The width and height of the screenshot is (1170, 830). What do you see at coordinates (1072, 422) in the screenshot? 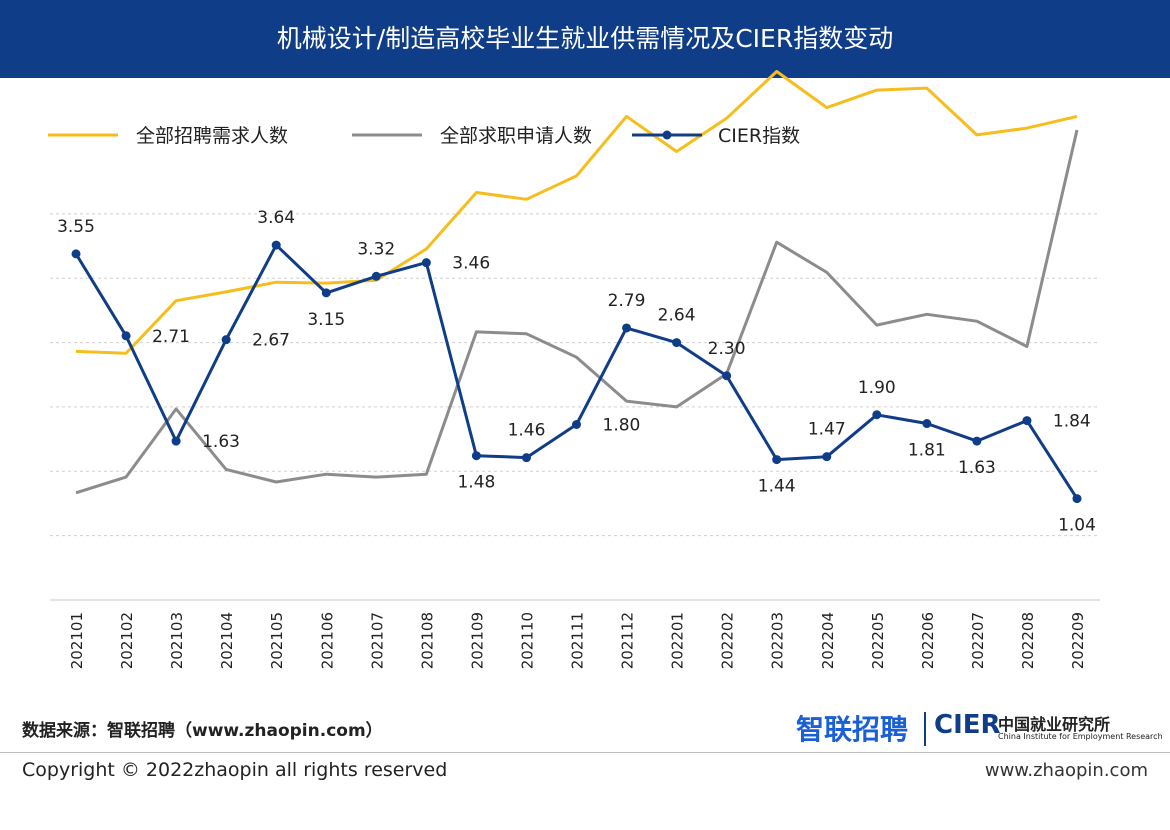
I see `cier-data-label: 1.84` at bounding box center [1072, 422].